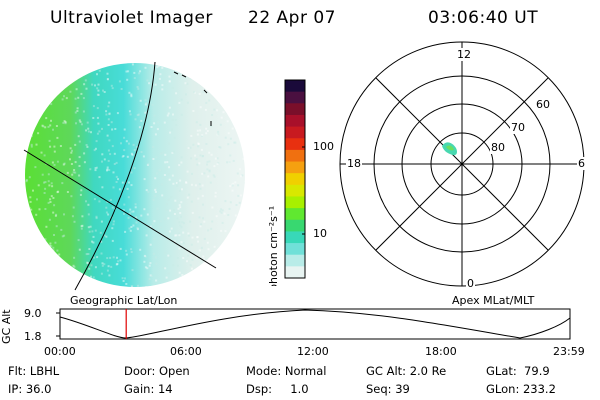  What do you see at coordinates (569, 351) in the screenshot?
I see `orbit-x-tick-2359: 23:59` at bounding box center [569, 351].